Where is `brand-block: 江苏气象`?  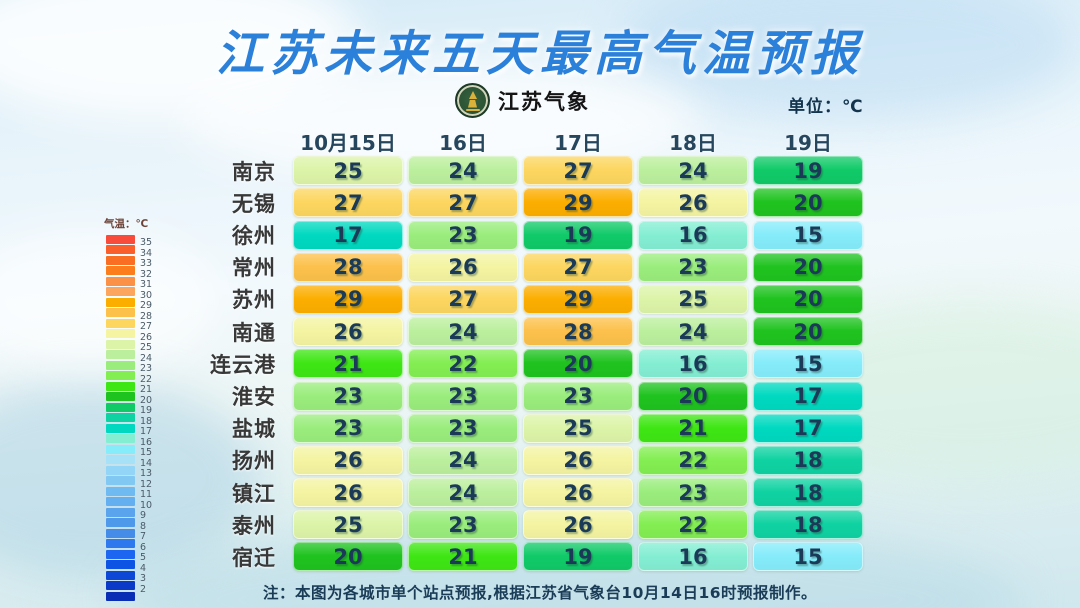
brand-block: 江苏气象 is located at coordinates (522, 100).